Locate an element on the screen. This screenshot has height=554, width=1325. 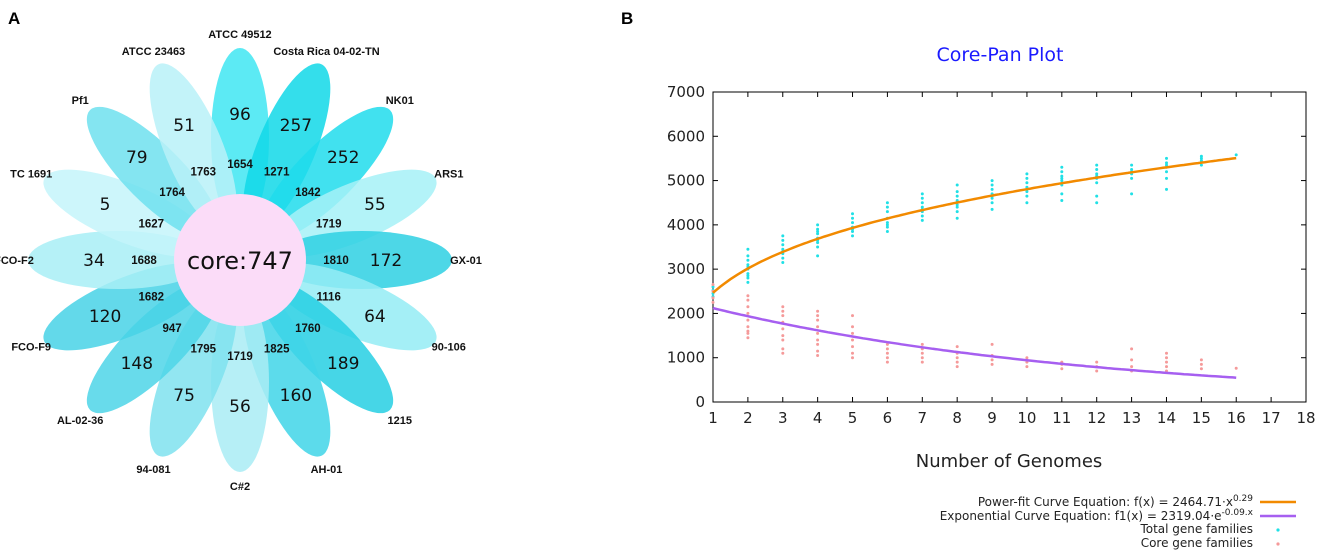
x-tick-label: 7 is located at coordinates (923, 418).